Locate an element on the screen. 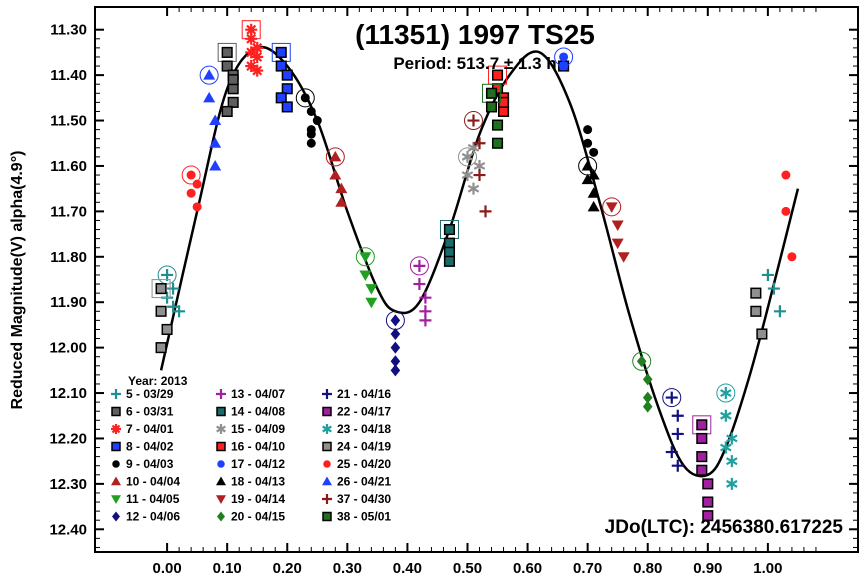  y-tick-label: 11.30 is located at coordinates (68, 30).